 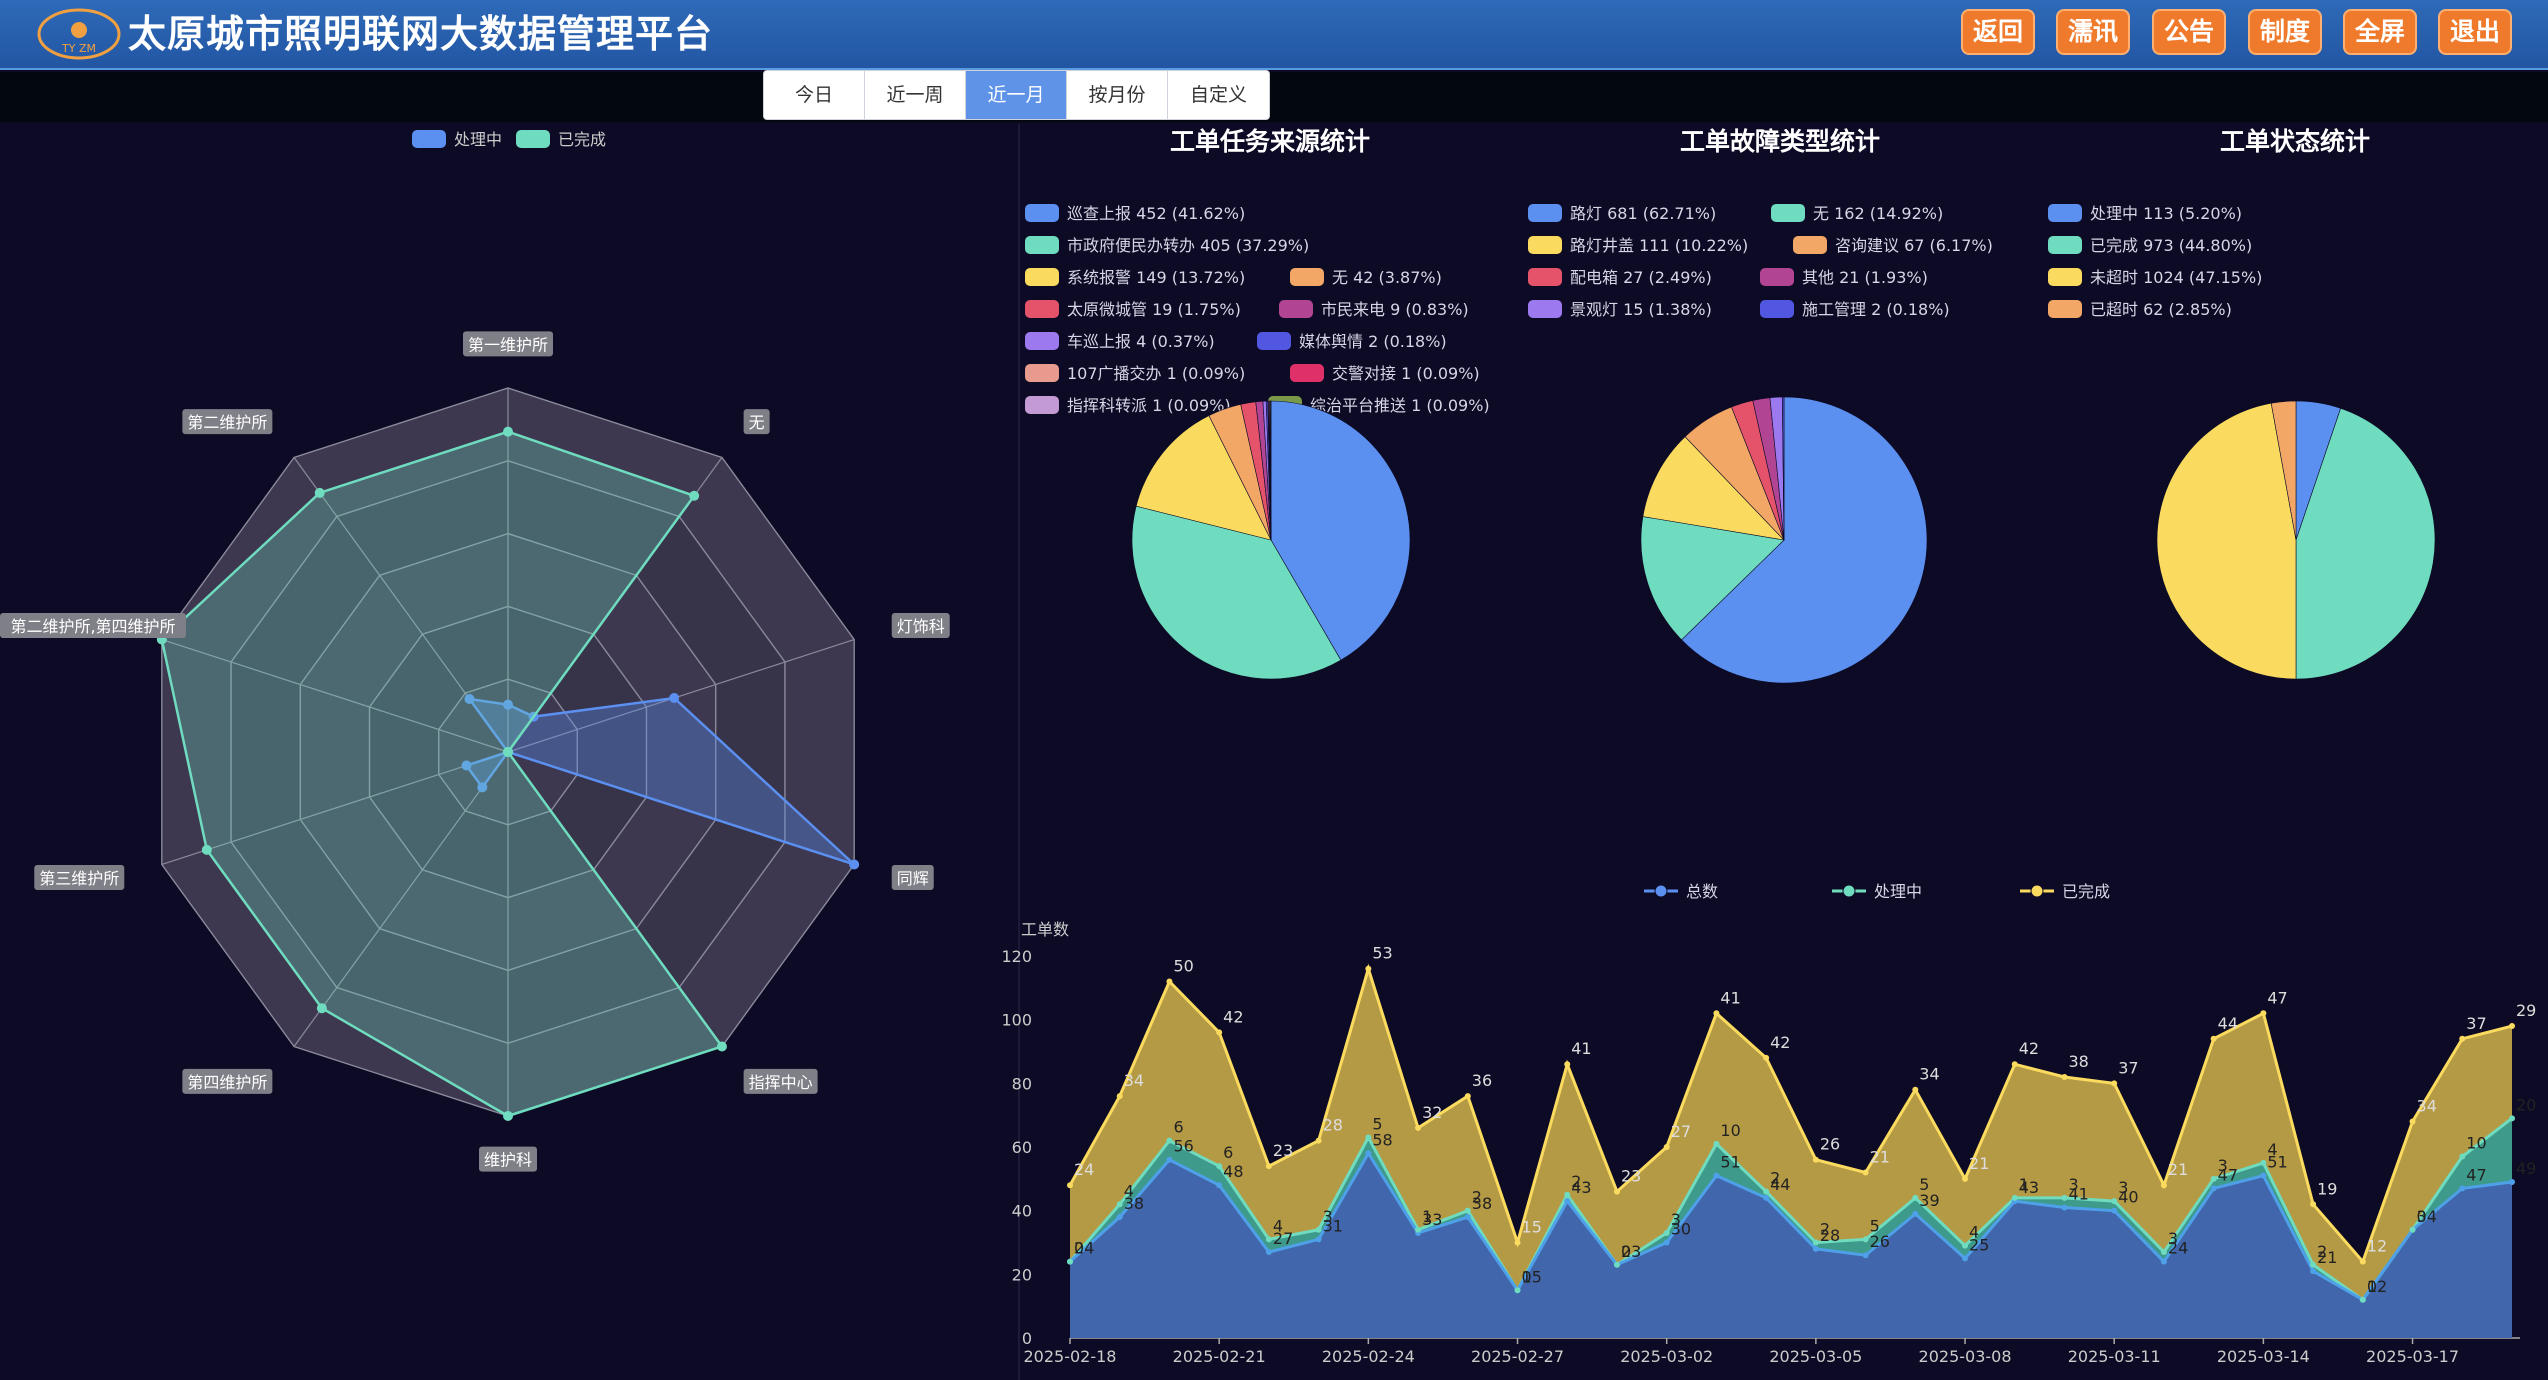 What do you see at coordinates (915, 95) in the screenshot?
I see `tab-week: 近一周` at bounding box center [915, 95].